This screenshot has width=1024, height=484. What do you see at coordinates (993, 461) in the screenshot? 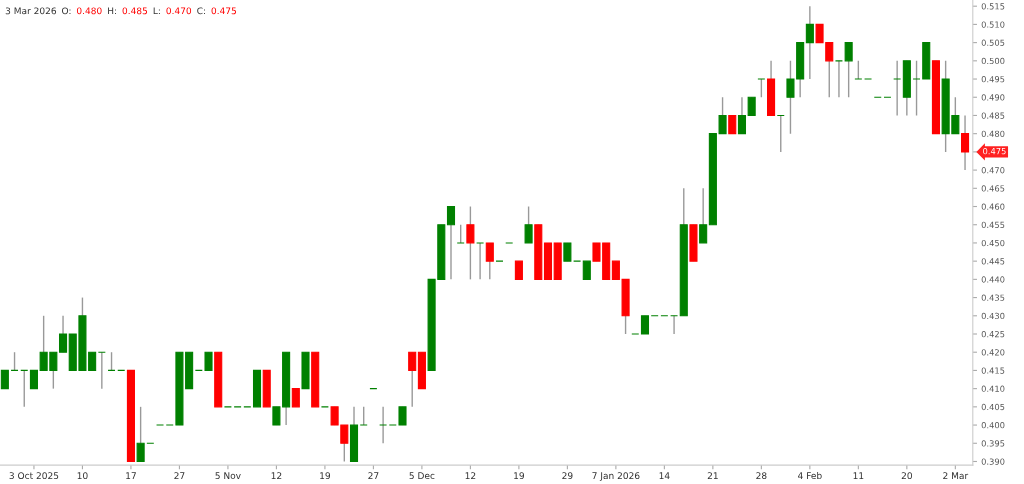
I see `y-tick-label: 0.390` at bounding box center [993, 461].